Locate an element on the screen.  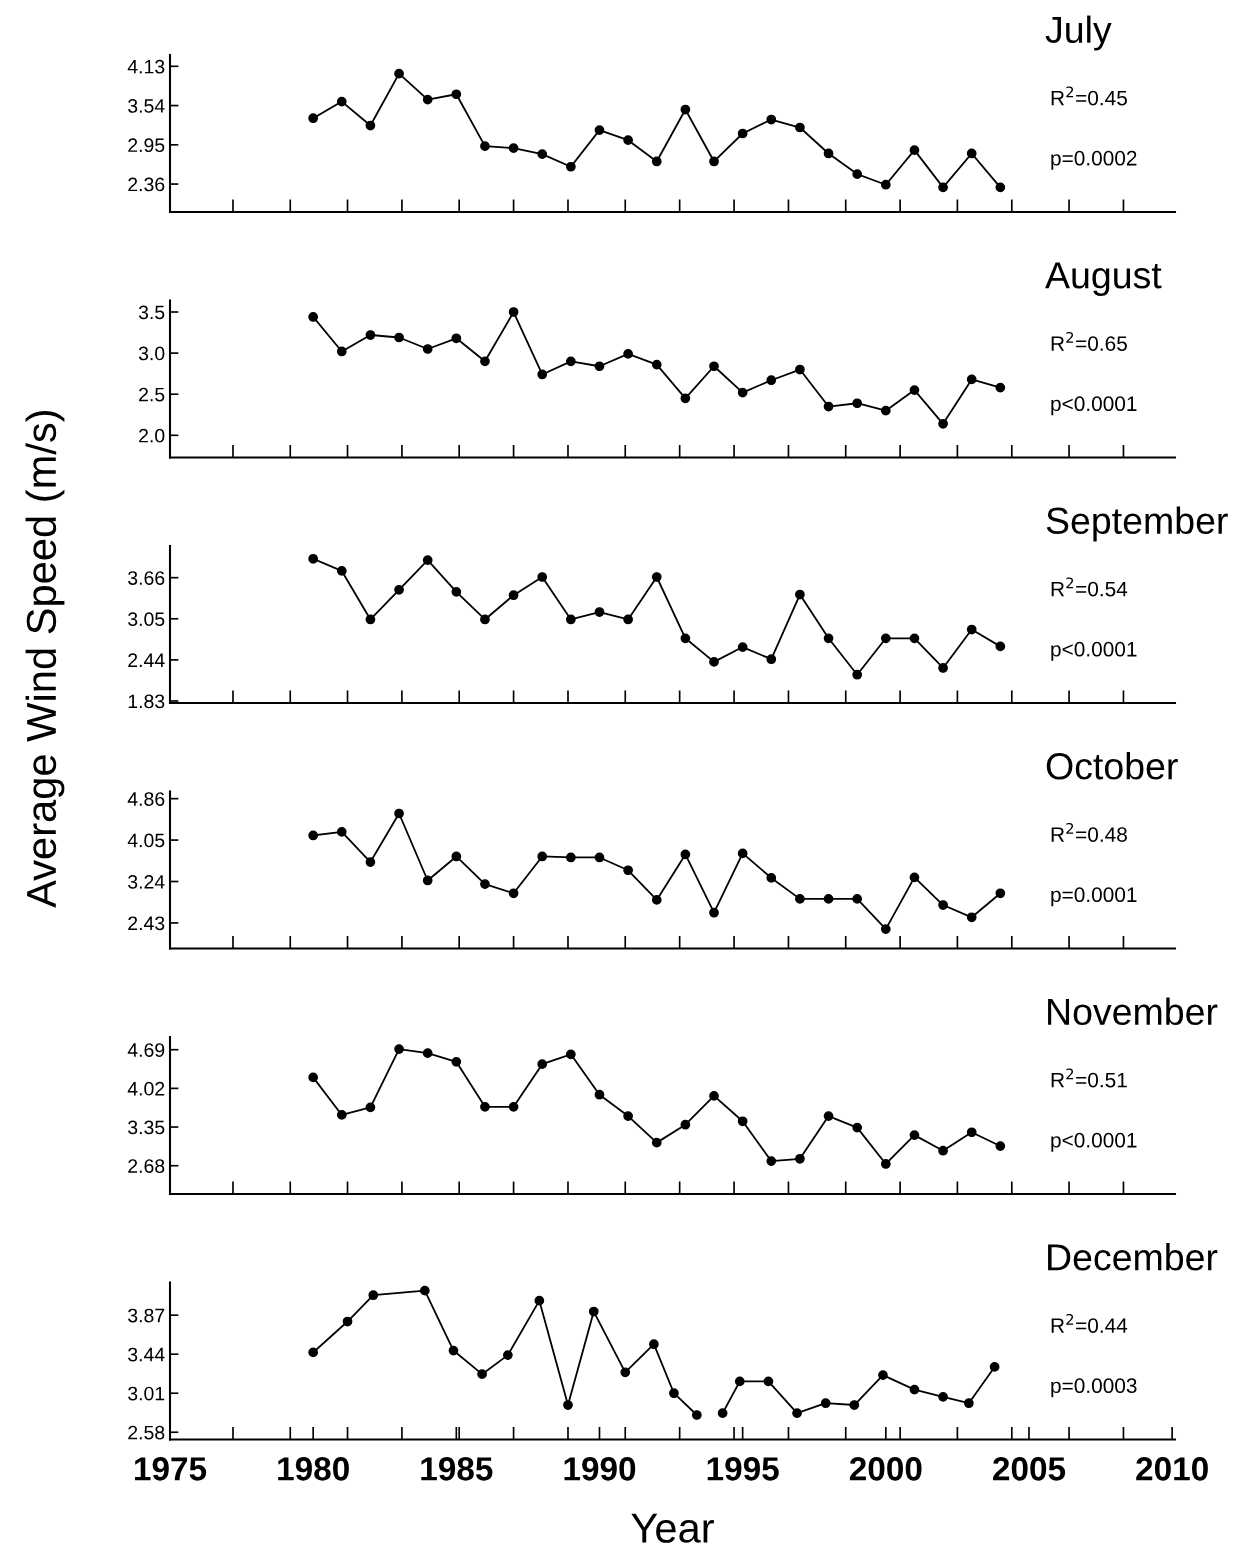
y-tick-label: 4.05 is located at coordinates (146, 840).